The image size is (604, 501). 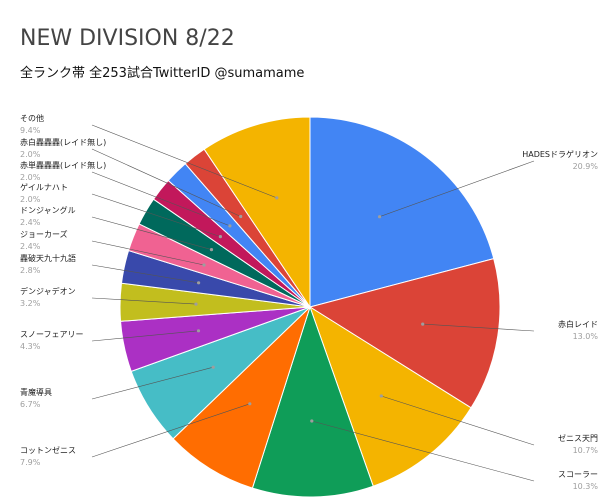 What do you see at coordinates (48, 450) in the screenshot?
I see `slice-label: コットンゼニス` at bounding box center [48, 450].